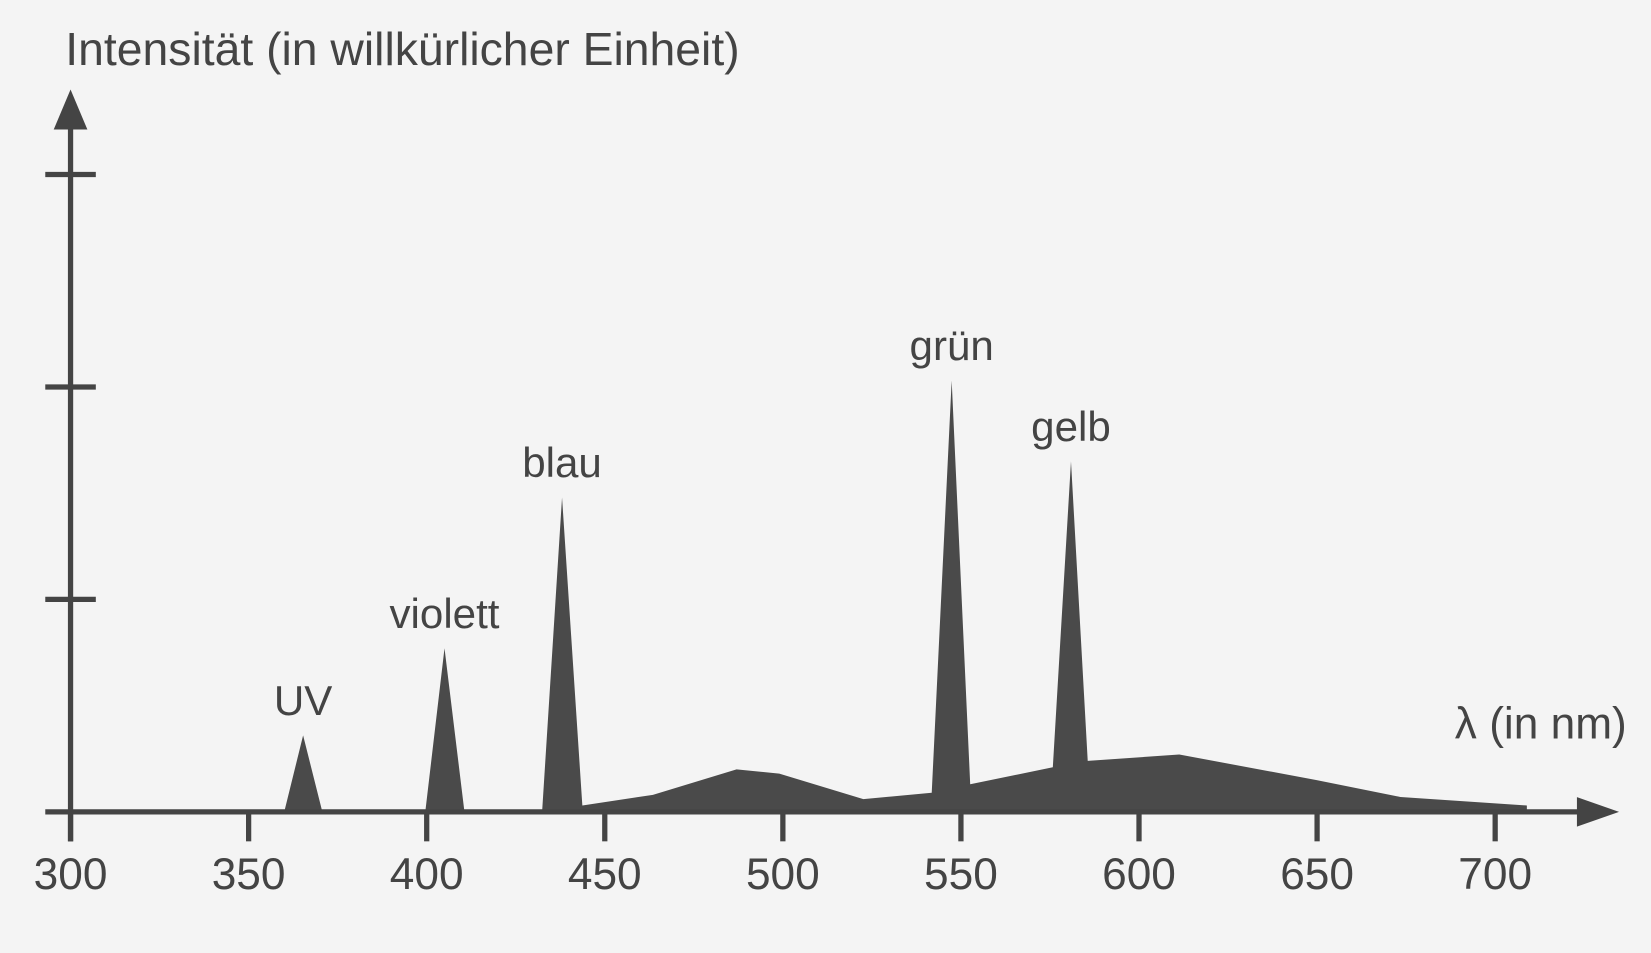 The height and width of the screenshot is (953, 1651). I want to click on y-axis-arrow, so click(70, 109).